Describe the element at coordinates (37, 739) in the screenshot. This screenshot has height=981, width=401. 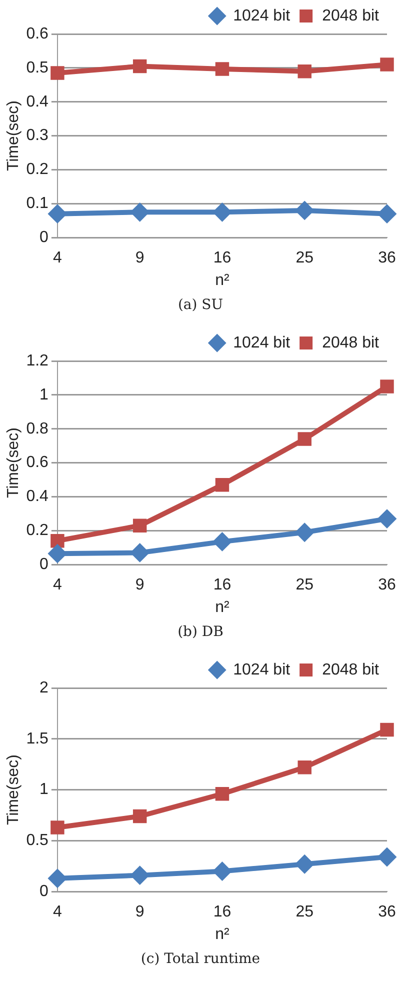
I see `y-tick-label: 1.5` at that location.